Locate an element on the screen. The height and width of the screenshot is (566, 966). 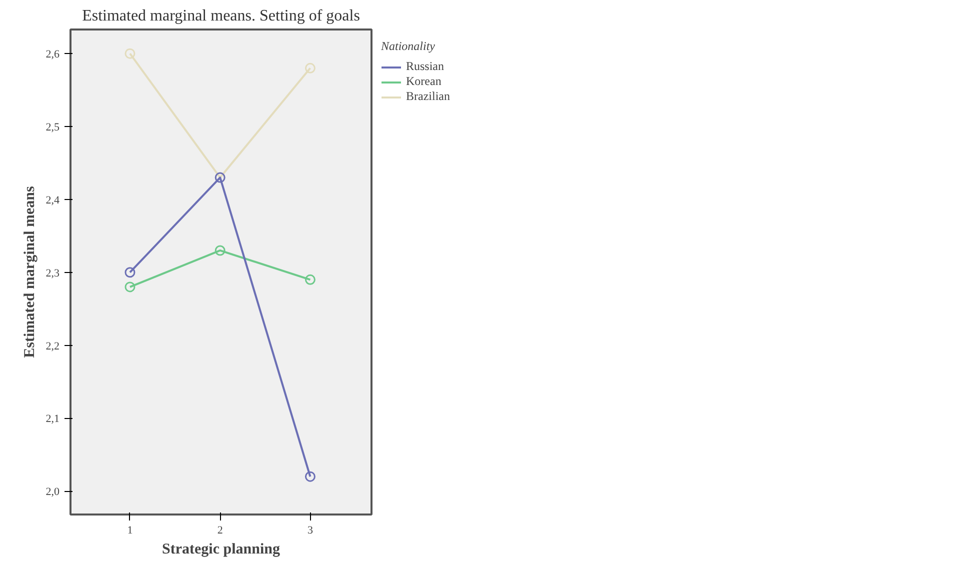
legend-title: Nationality is located at coordinates (408, 46).